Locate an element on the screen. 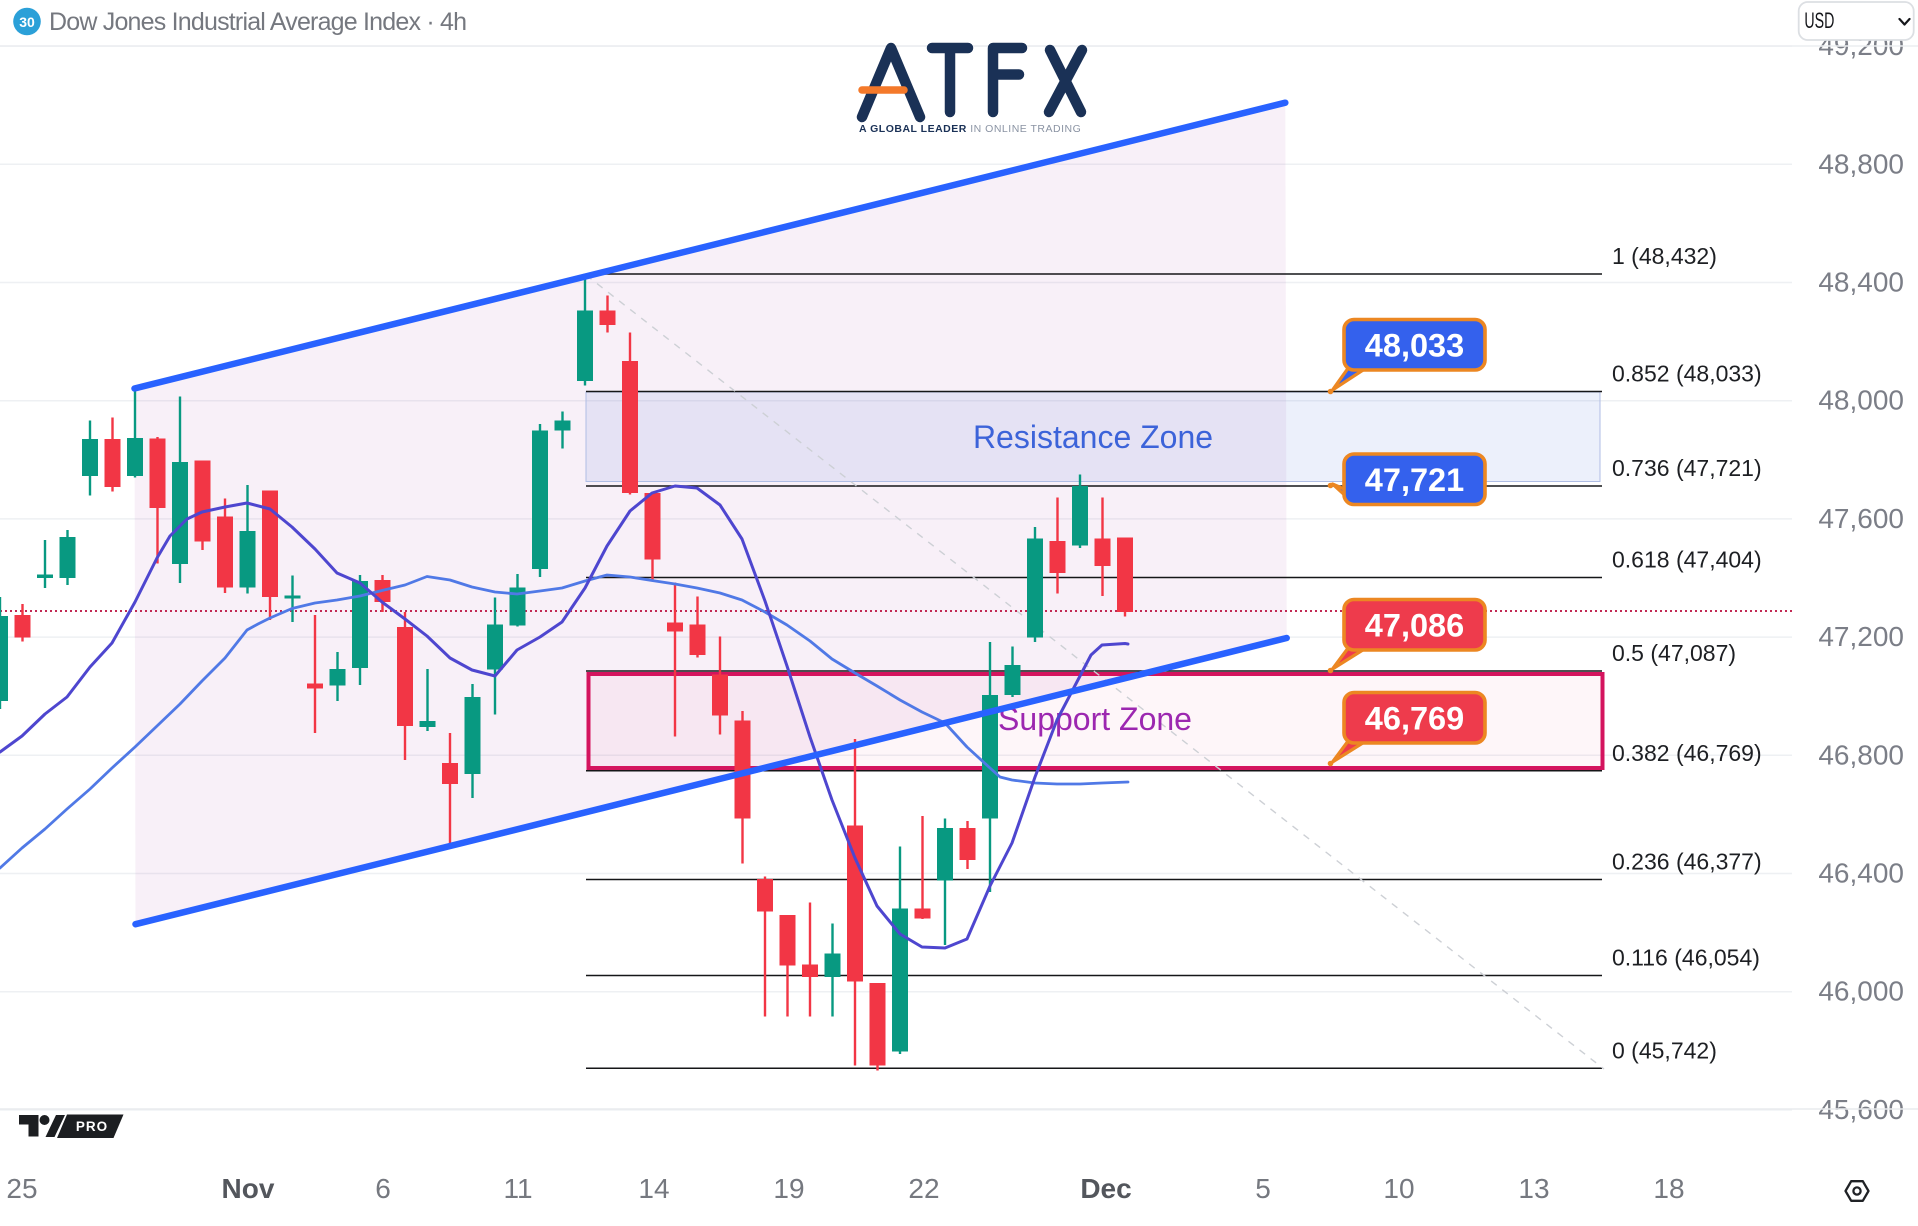 Image resolution: width=1918 pixels, height=1226 pixels. svg-text: 1 (48,432) is located at coordinates (1664, 256).